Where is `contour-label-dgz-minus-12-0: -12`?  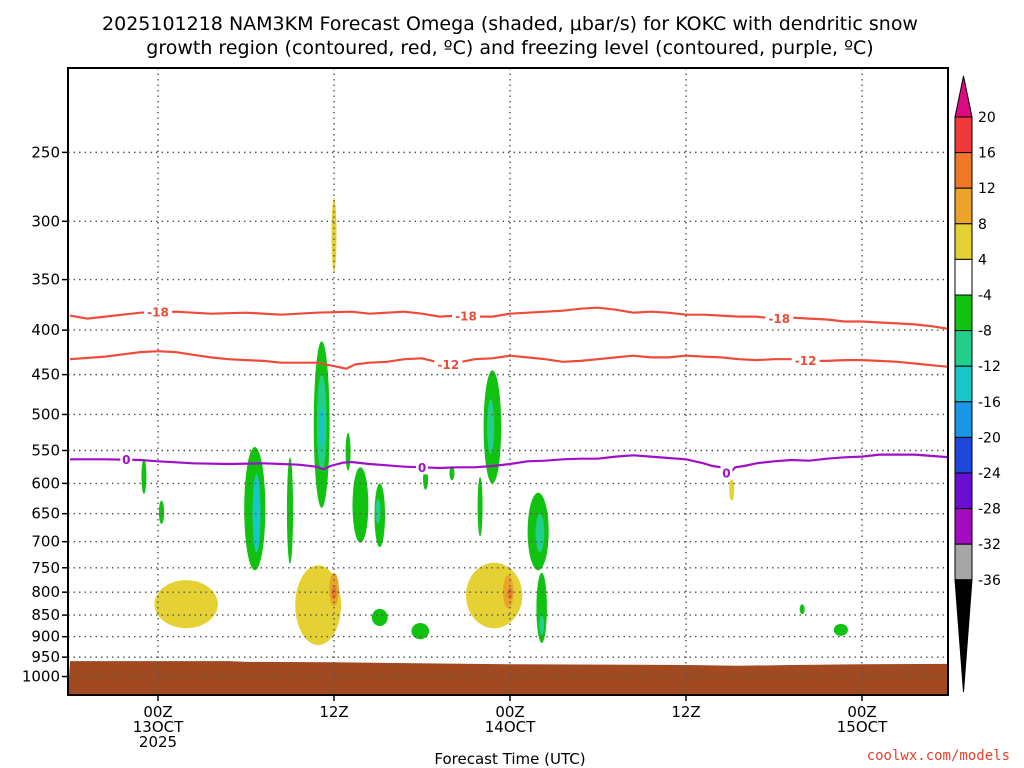
contour-label-dgz-minus-12-0: -12 is located at coordinates (449, 365).